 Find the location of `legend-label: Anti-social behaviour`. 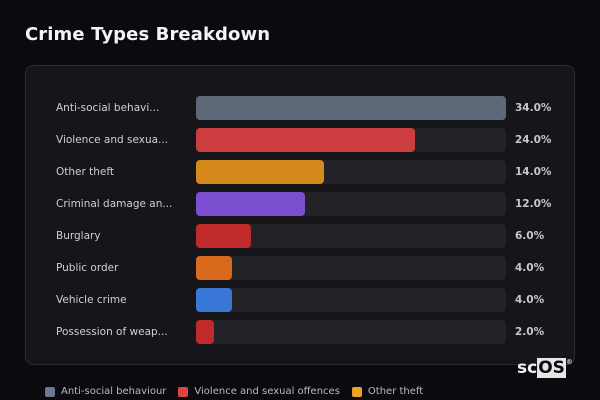

legend-label: Anti-social behaviour is located at coordinates (114, 391).